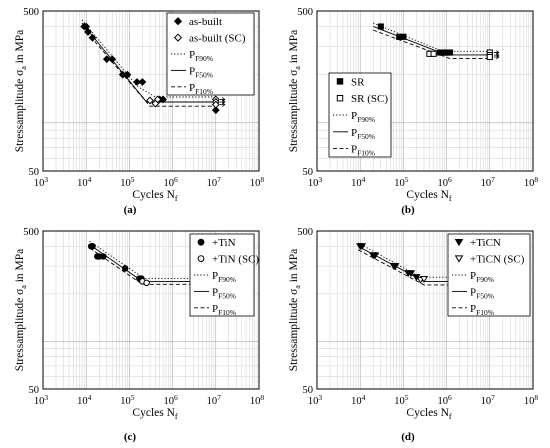  I want to click on data-point-circle-filled, so click(92, 246).